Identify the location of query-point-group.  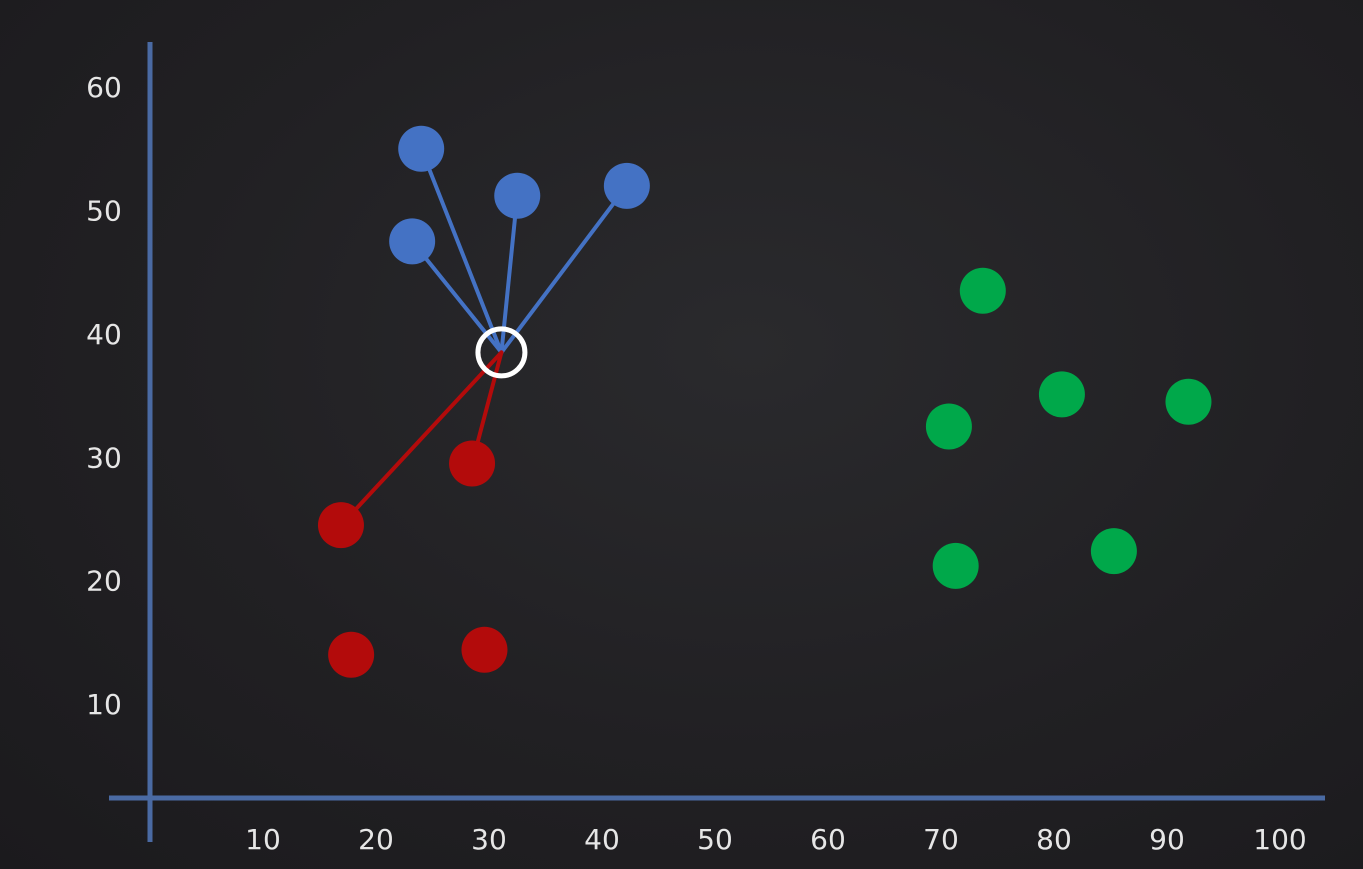
(501, 352).